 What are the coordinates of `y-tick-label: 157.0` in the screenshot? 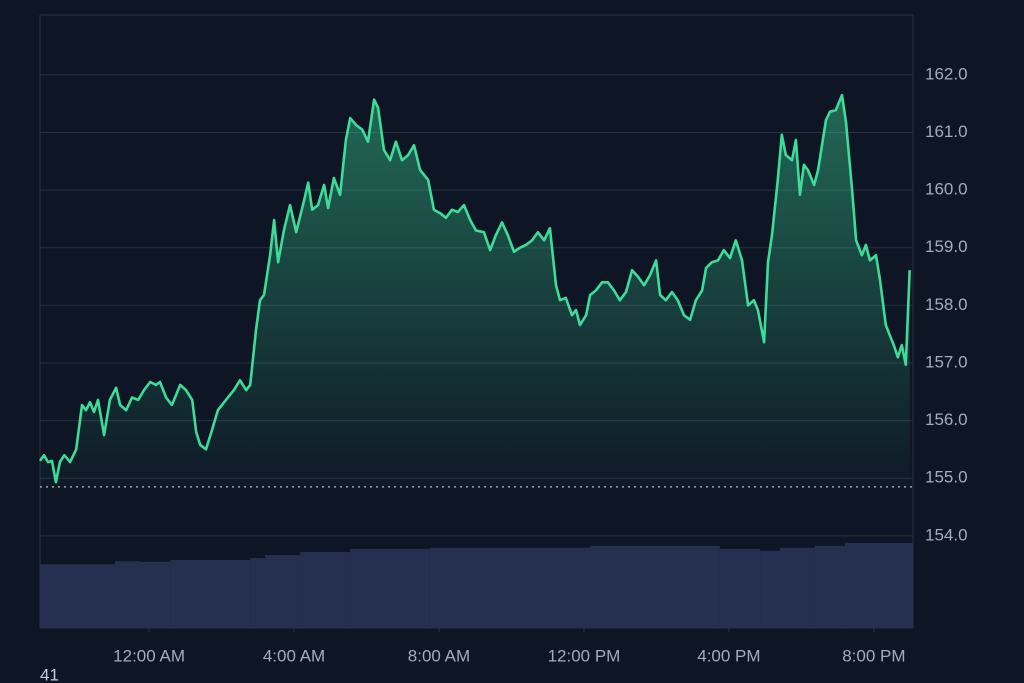 It's located at (946, 361).